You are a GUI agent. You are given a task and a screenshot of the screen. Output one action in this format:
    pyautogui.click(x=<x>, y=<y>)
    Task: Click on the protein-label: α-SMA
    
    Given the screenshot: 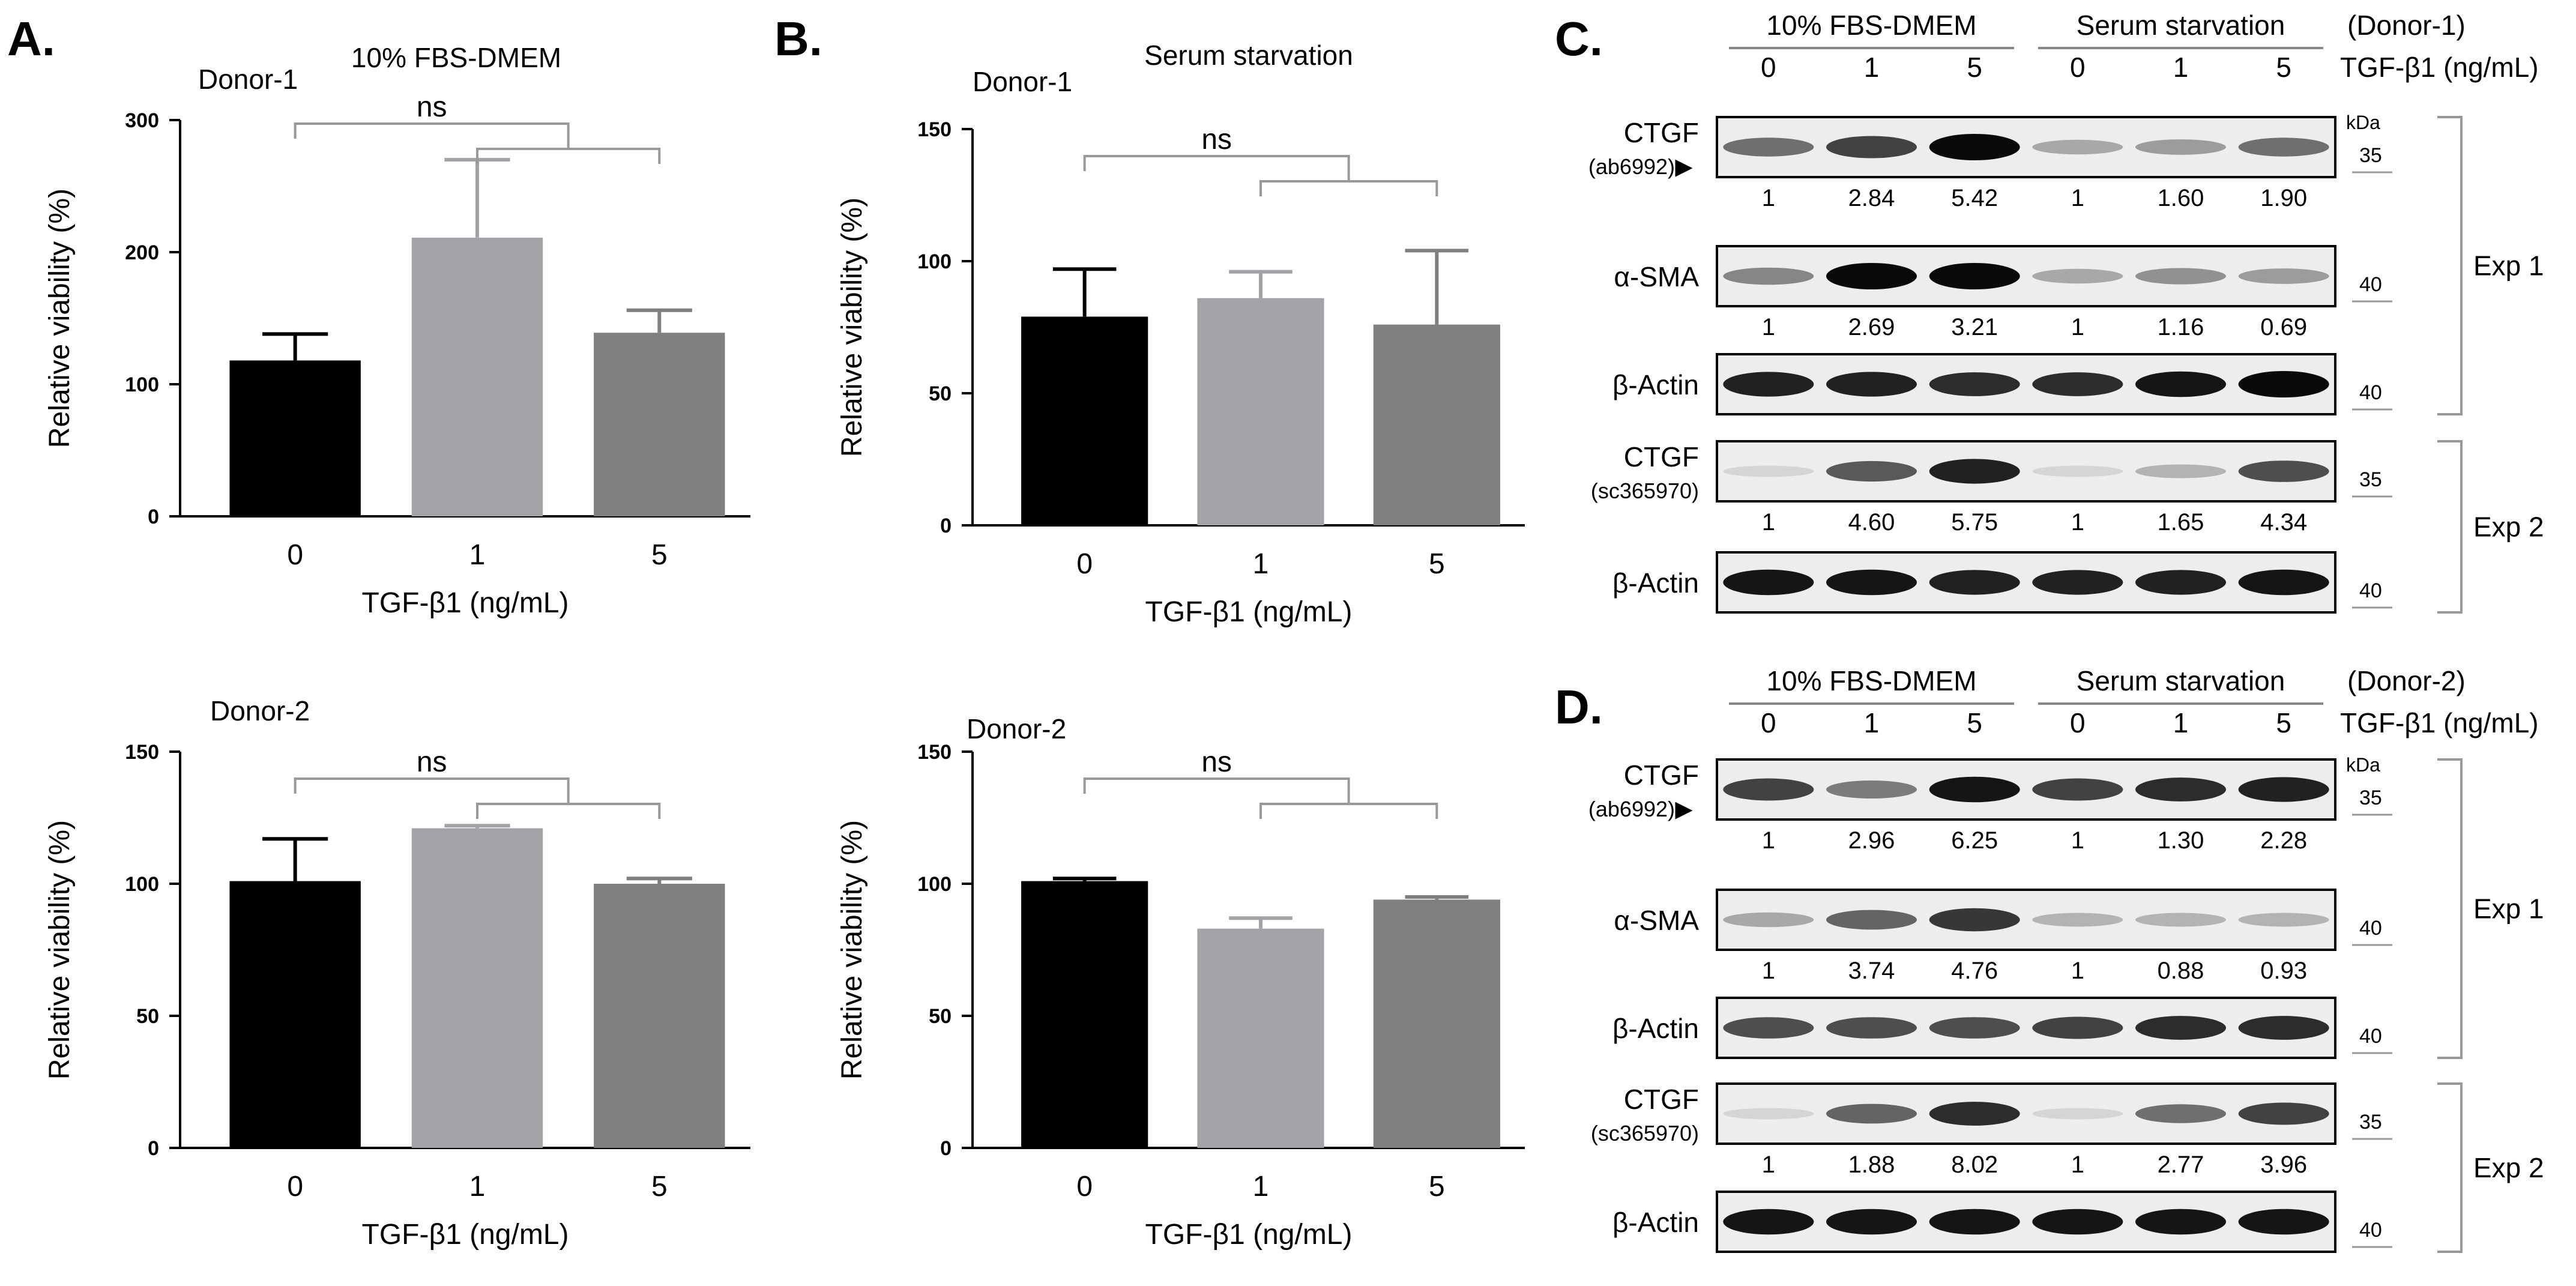 What is the action you would take?
    pyautogui.click(x=1656, y=276)
    